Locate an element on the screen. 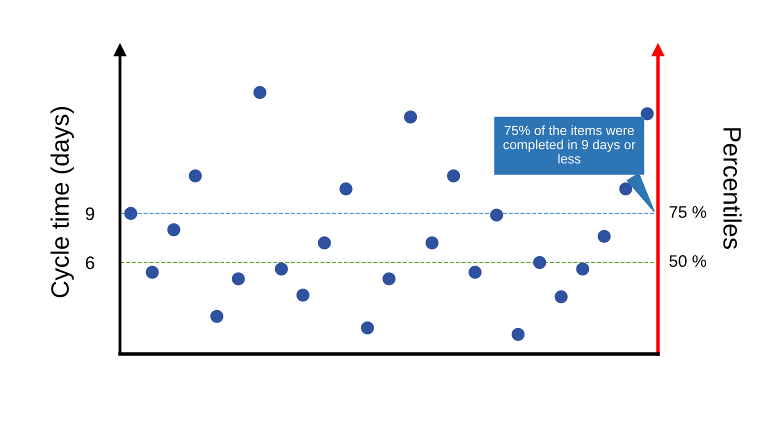 Image resolution: width=768 pixels, height=432 pixels. text: 75 % is located at coordinates (688, 212).